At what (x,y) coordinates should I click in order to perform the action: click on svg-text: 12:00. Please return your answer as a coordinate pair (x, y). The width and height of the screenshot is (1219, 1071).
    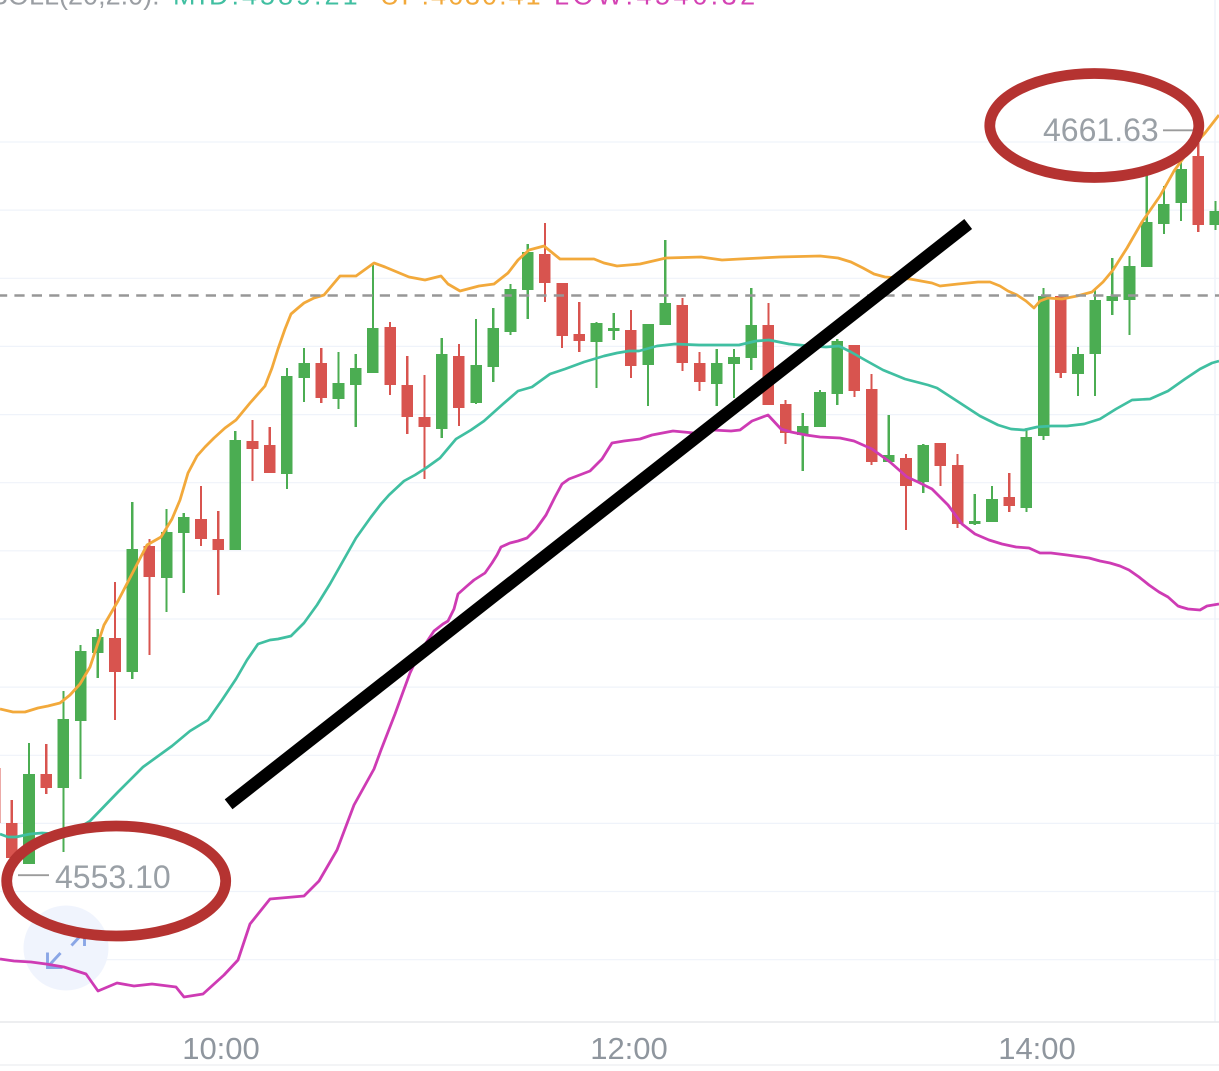
    Looking at the image, I should click on (629, 1048).